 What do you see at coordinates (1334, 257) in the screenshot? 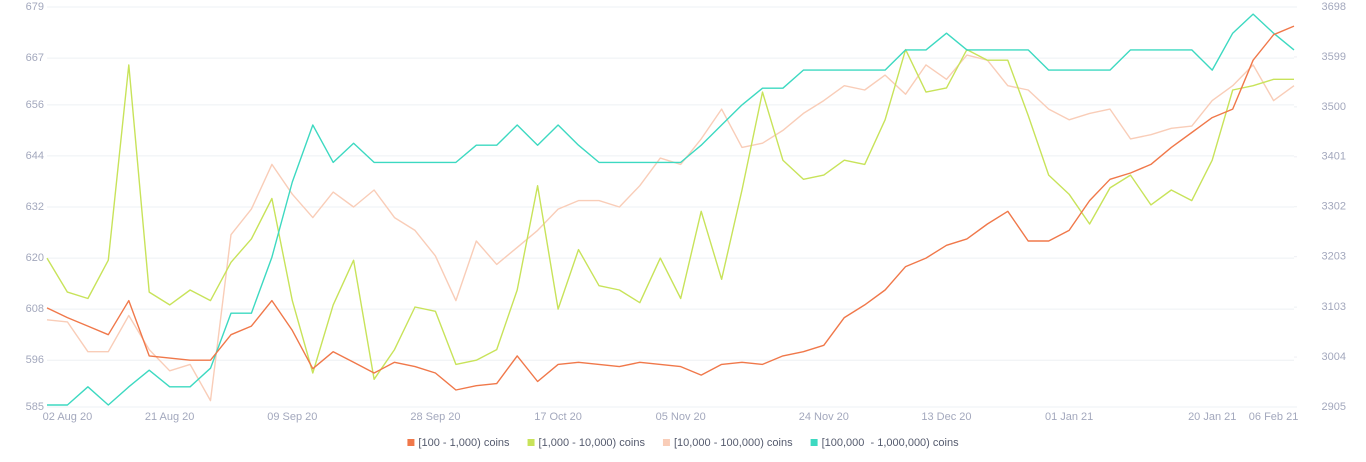
I see `y2-tick-label: 3203` at bounding box center [1334, 257].